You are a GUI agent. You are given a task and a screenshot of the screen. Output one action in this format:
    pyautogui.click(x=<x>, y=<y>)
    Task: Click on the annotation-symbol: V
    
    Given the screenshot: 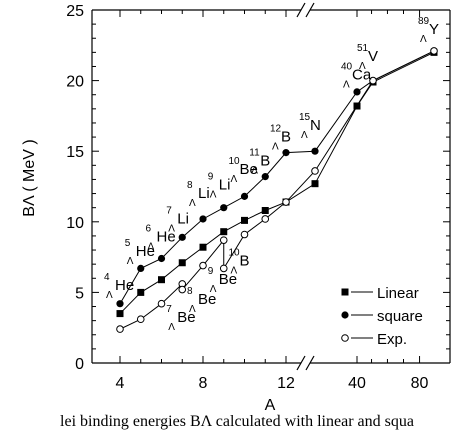 What is the action you would take?
    pyautogui.click(x=373, y=56)
    